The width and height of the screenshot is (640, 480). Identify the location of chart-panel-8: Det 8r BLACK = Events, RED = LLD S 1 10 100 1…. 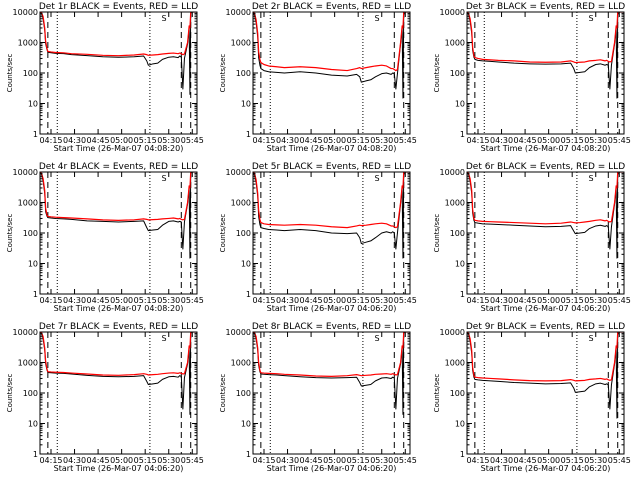
(318, 397).